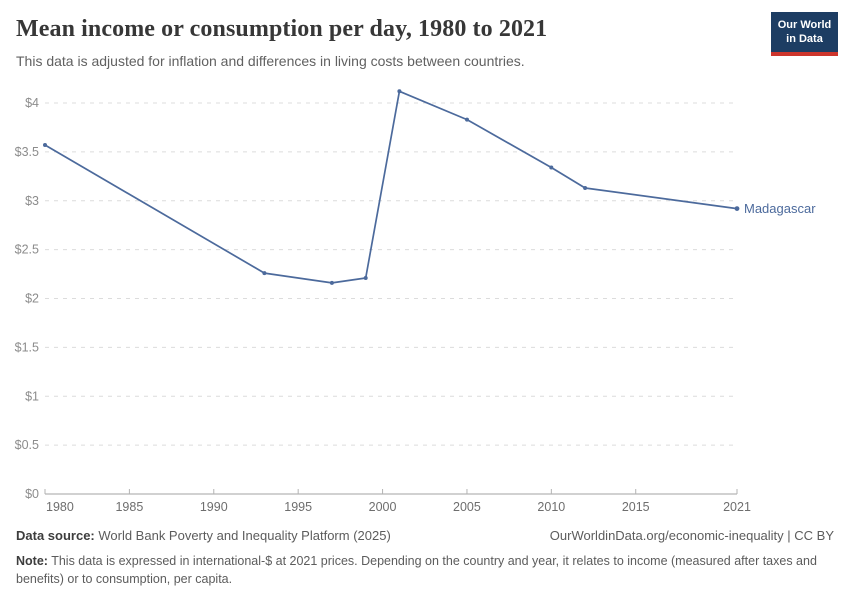  What do you see at coordinates (60, 507) in the screenshot?
I see `x-tick-label: 1980` at bounding box center [60, 507].